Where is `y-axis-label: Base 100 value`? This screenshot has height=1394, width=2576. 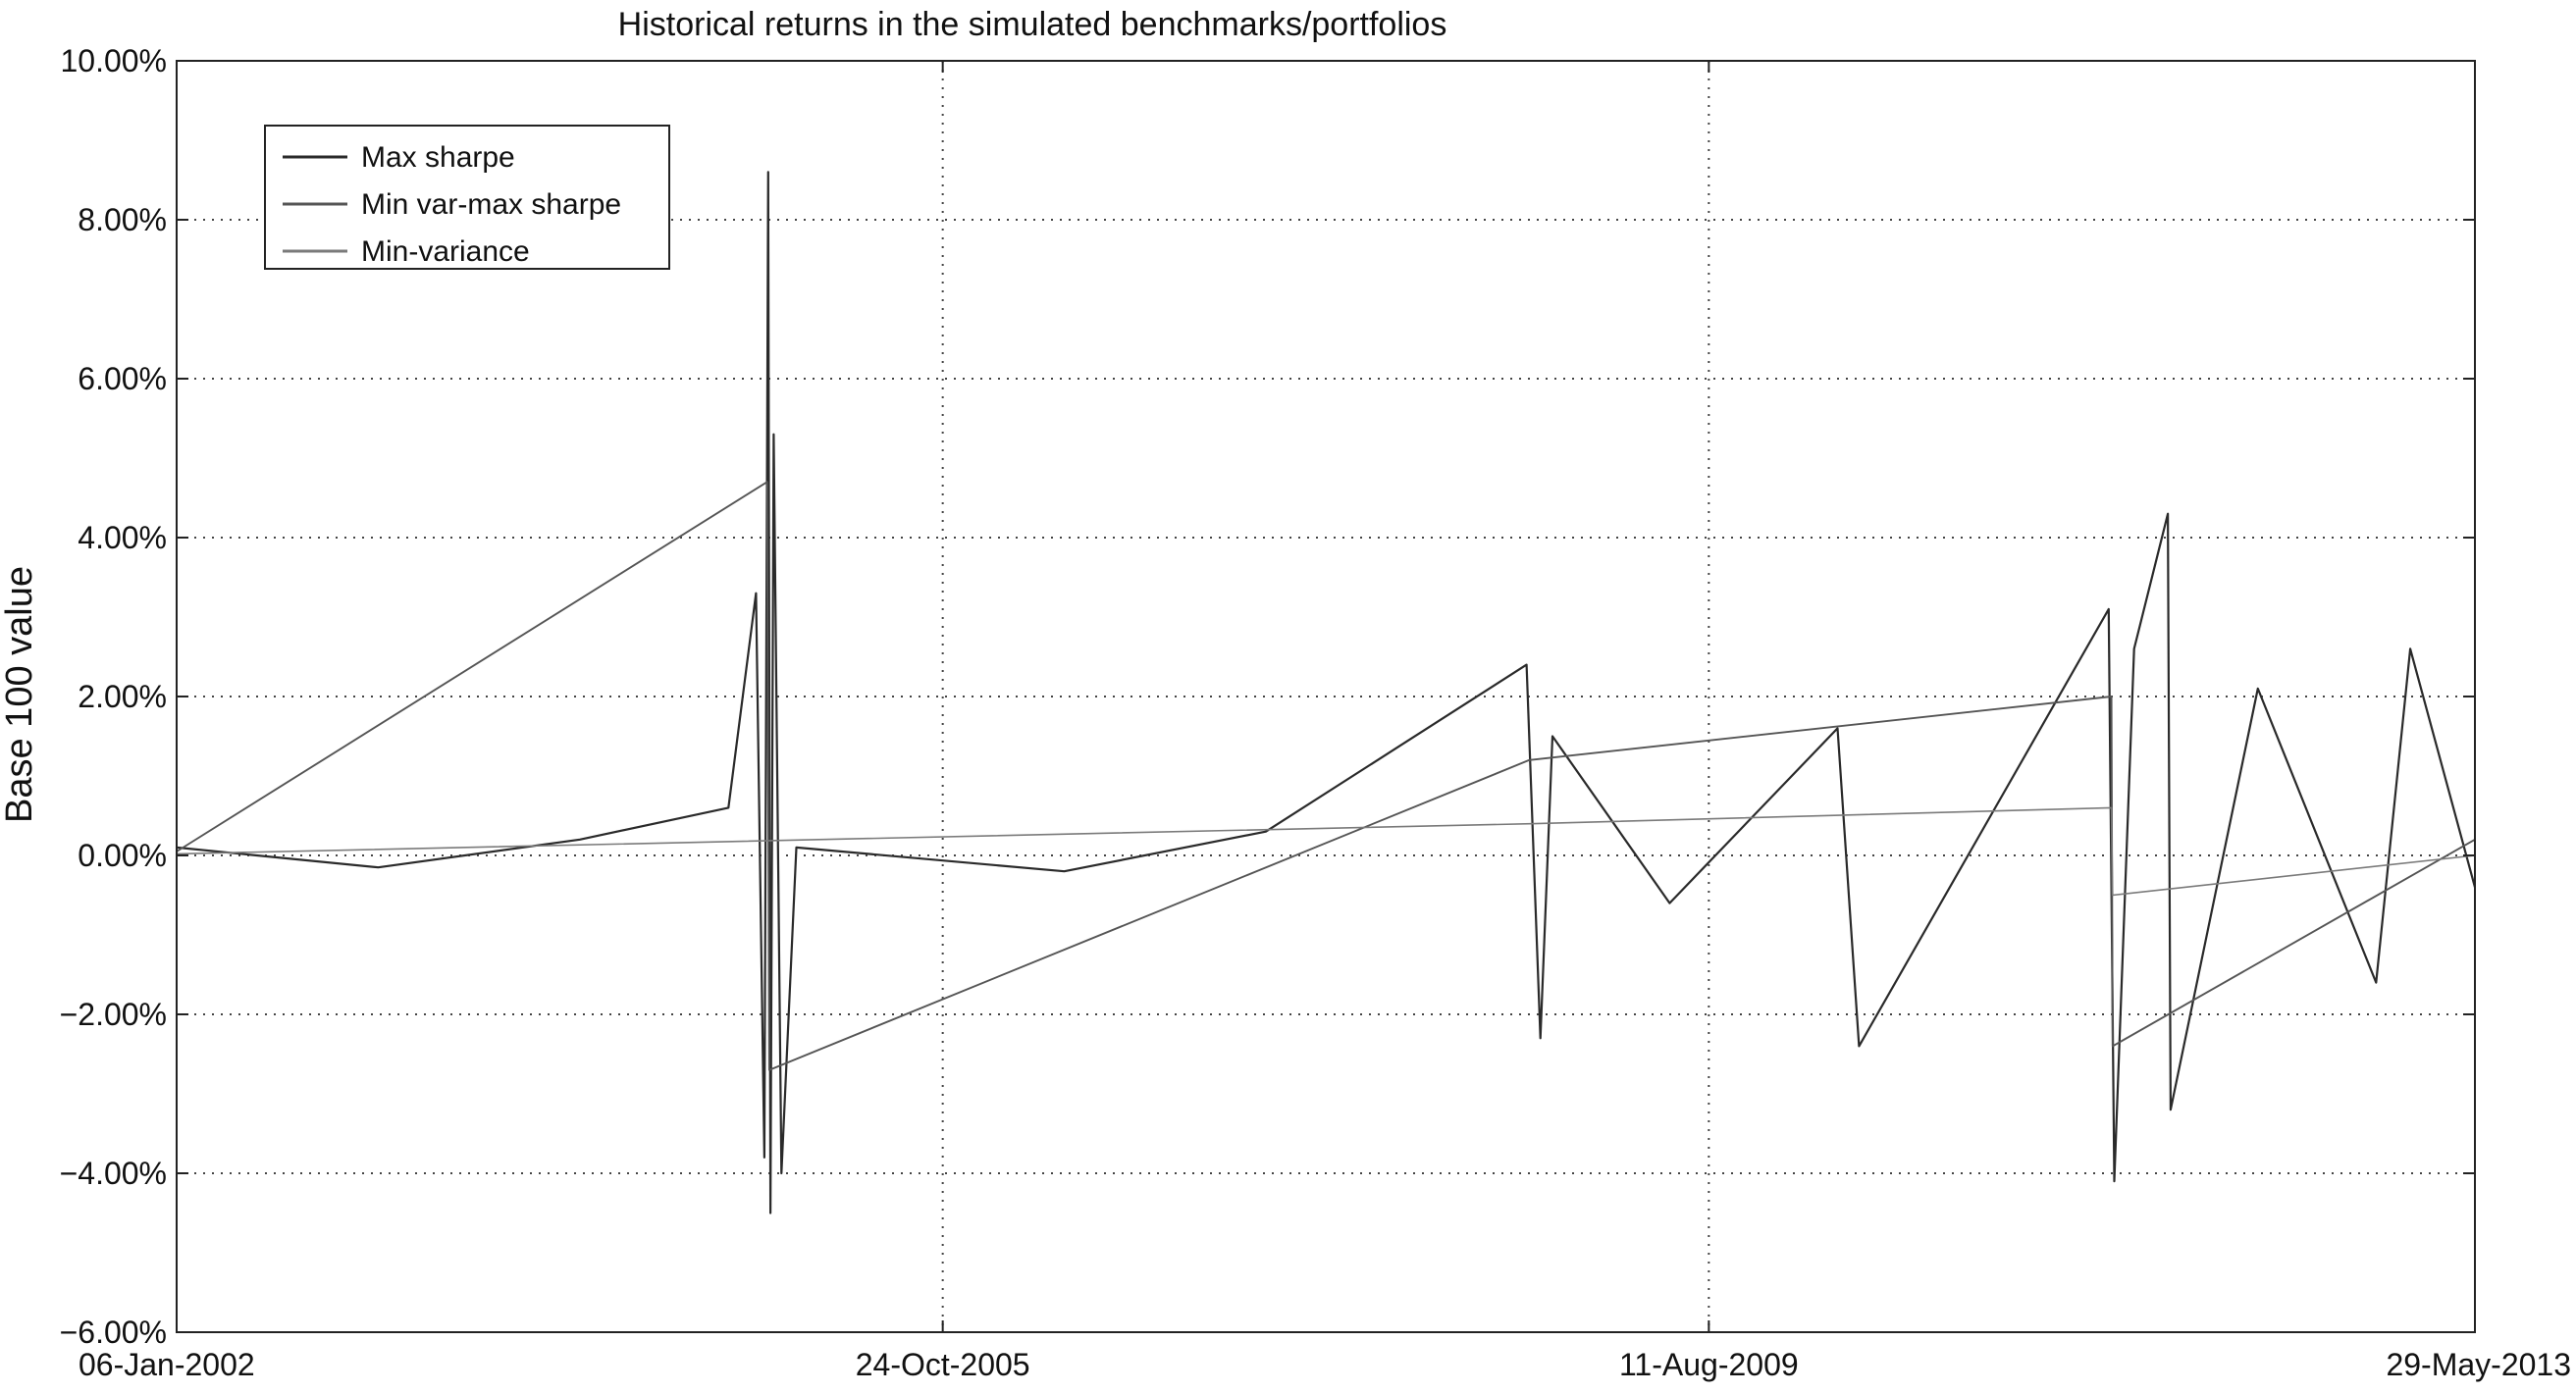
y-axis-label: Base 100 value is located at coordinates (20, 694).